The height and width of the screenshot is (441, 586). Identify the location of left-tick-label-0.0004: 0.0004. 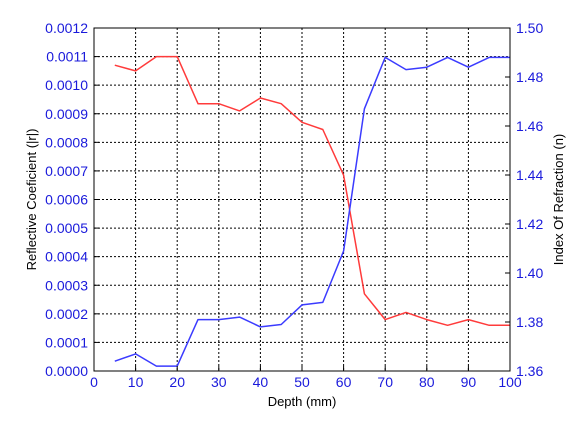
(66, 257).